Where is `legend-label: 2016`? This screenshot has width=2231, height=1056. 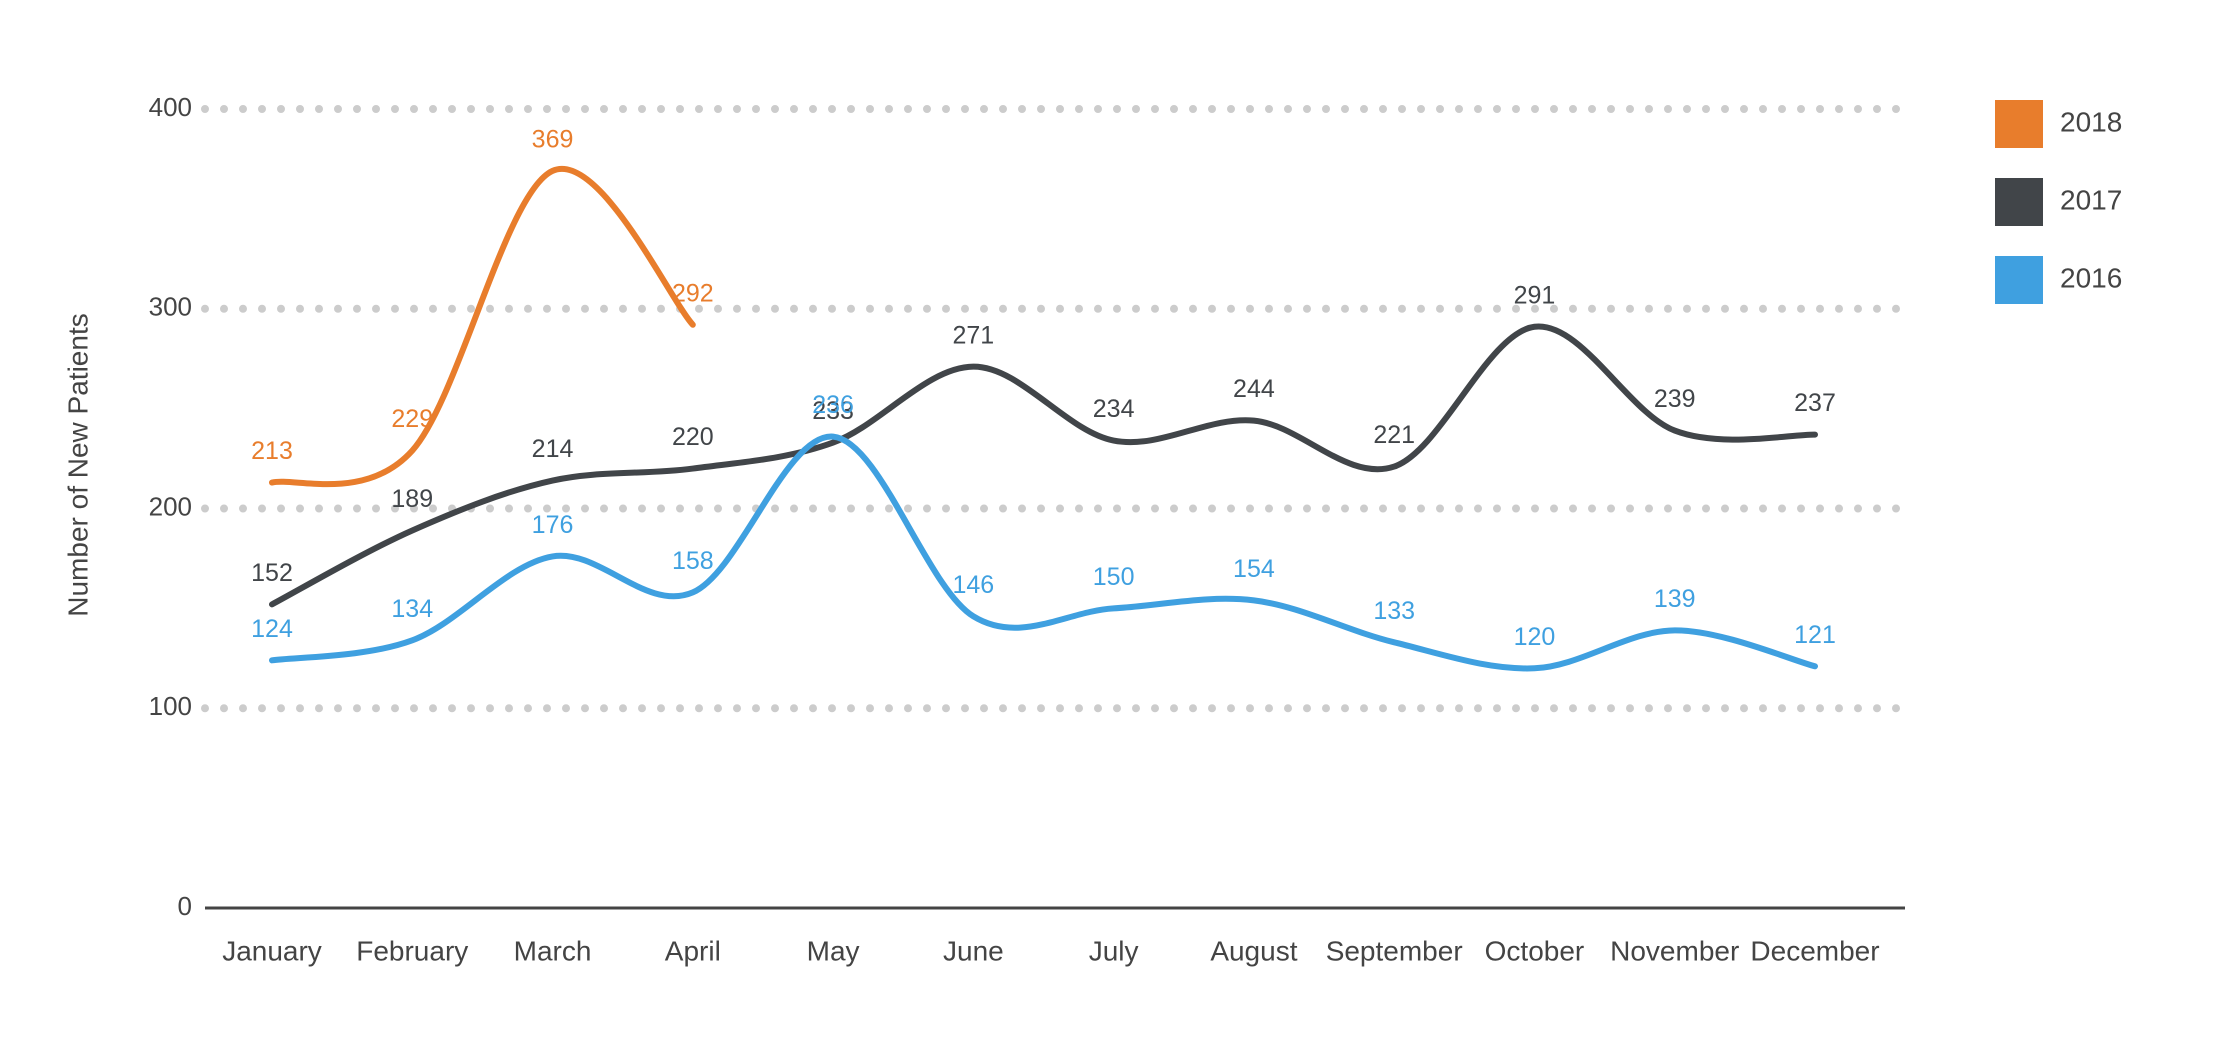
legend-label: 2016 is located at coordinates (2091, 277).